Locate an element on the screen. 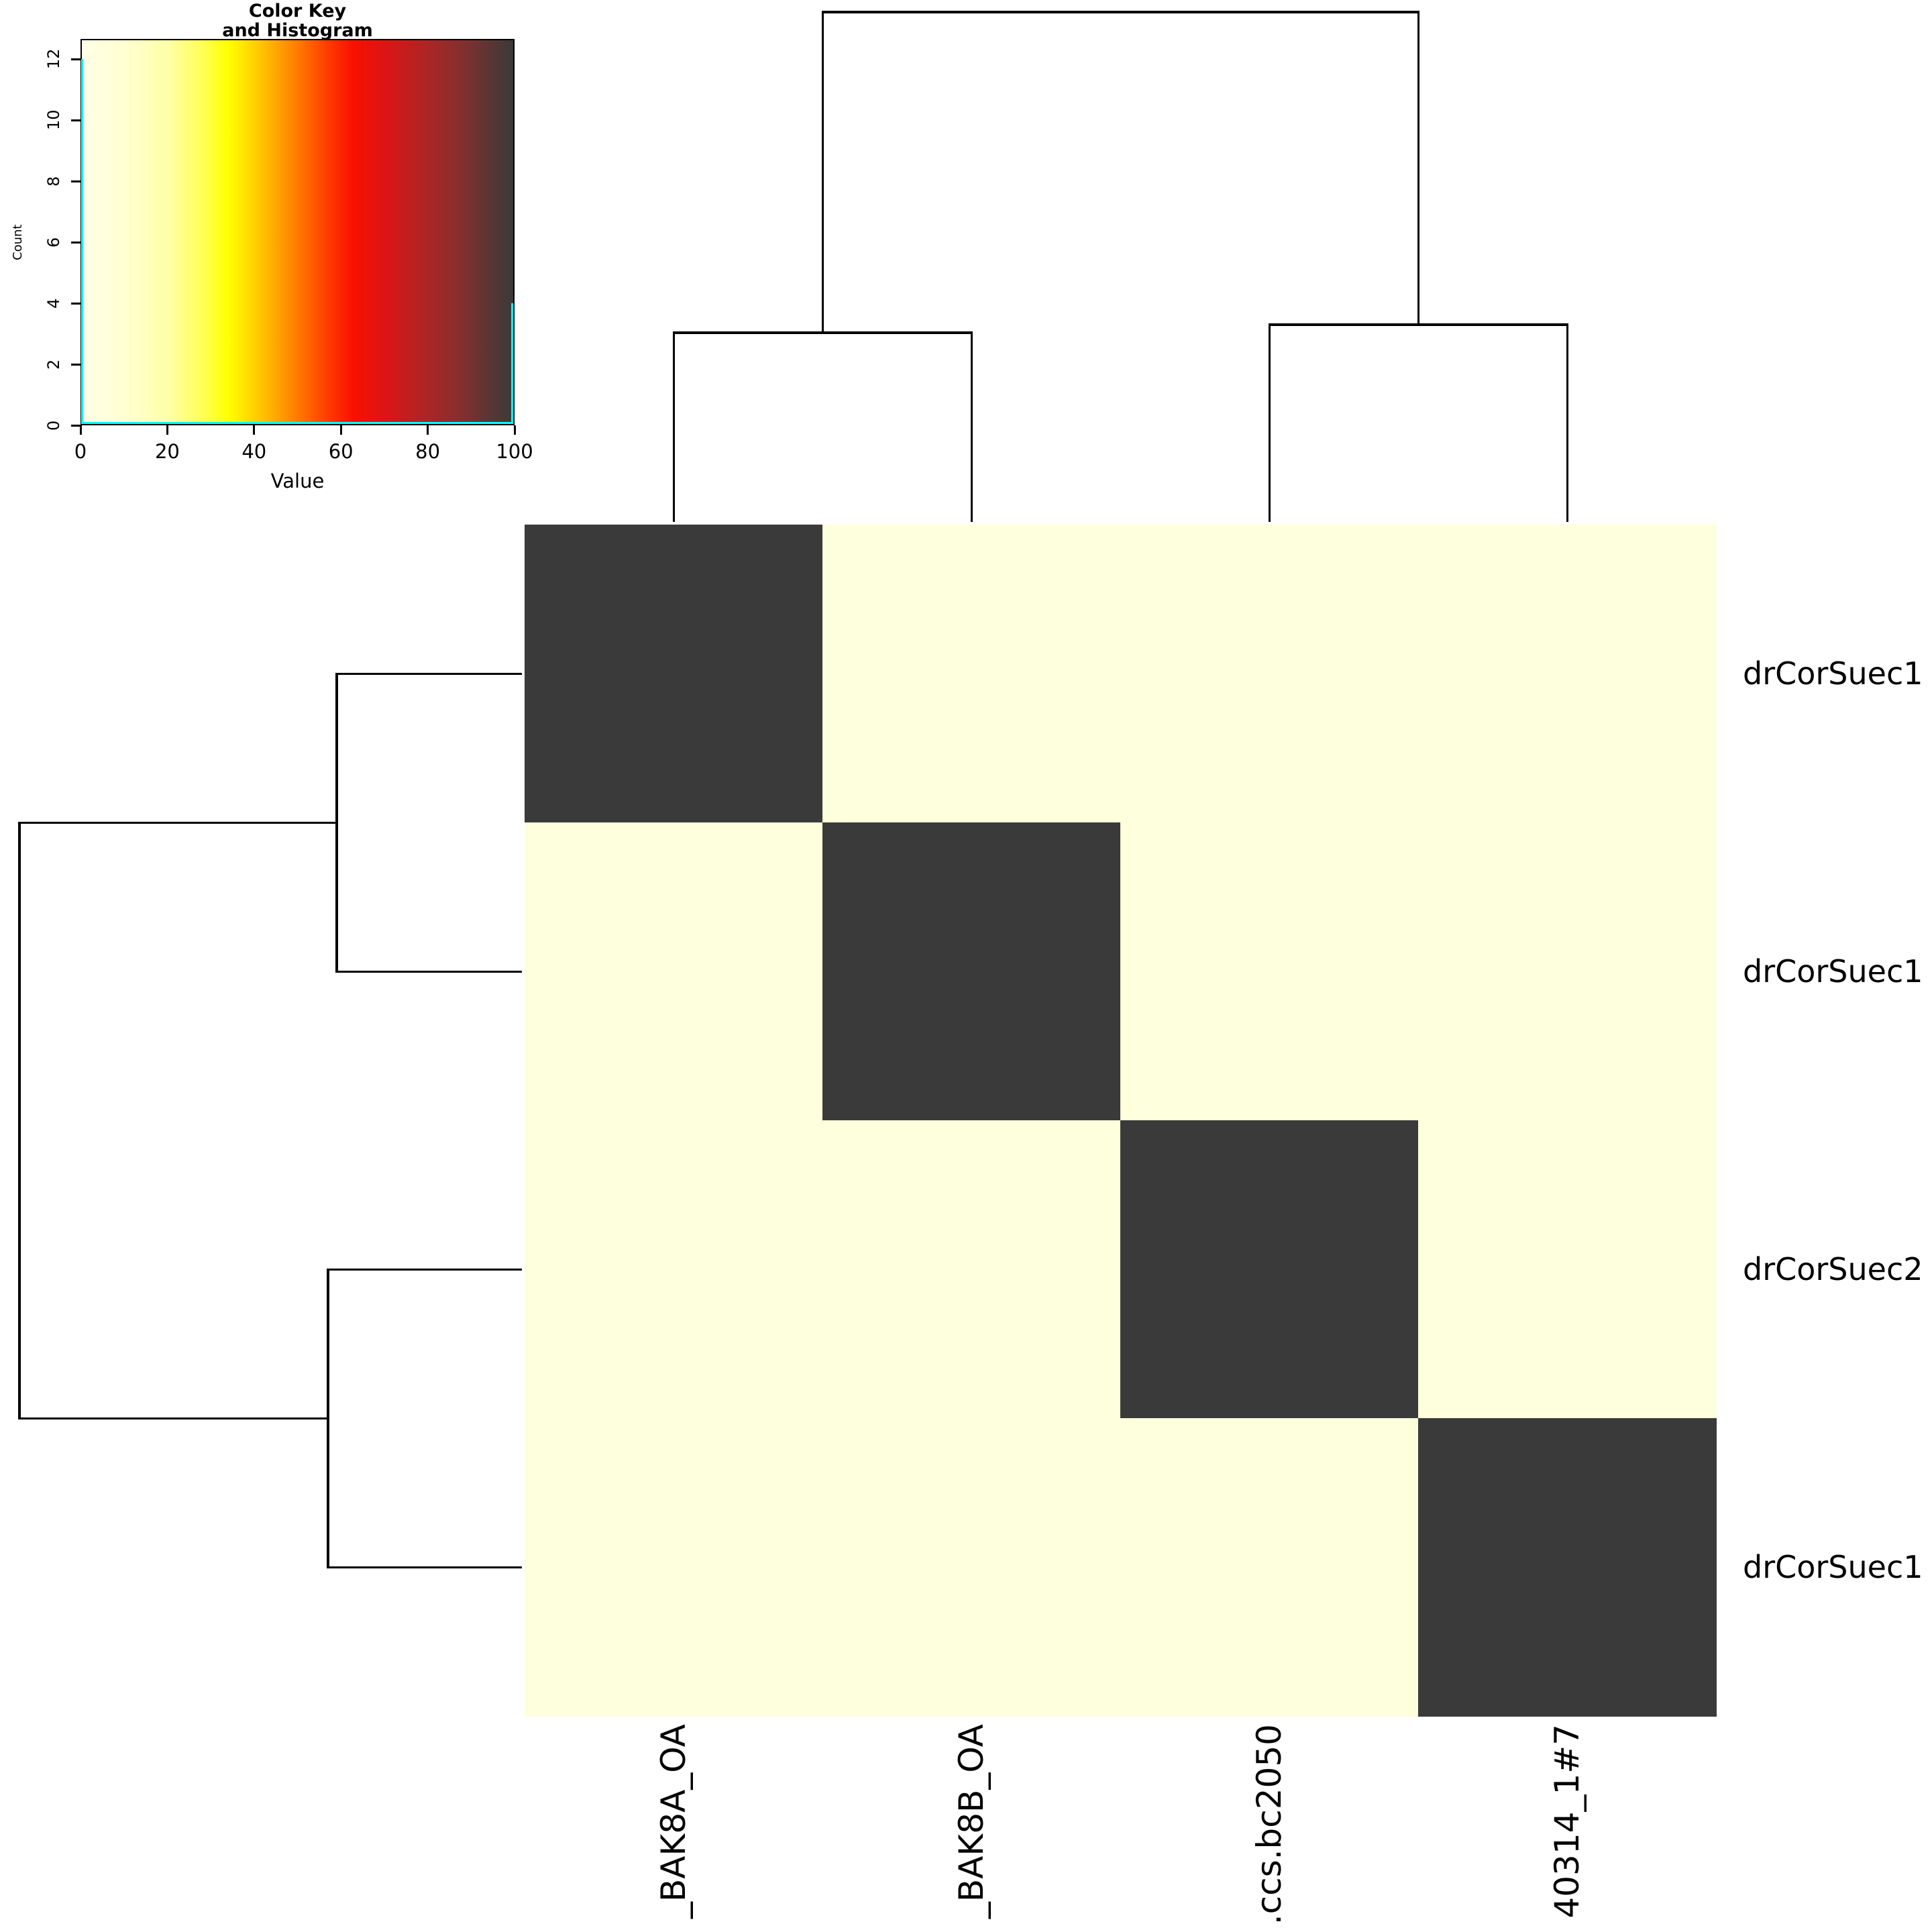 This screenshot has height=1932, width=1932. color-key-x-axis-label: Value is located at coordinates (297, 481).